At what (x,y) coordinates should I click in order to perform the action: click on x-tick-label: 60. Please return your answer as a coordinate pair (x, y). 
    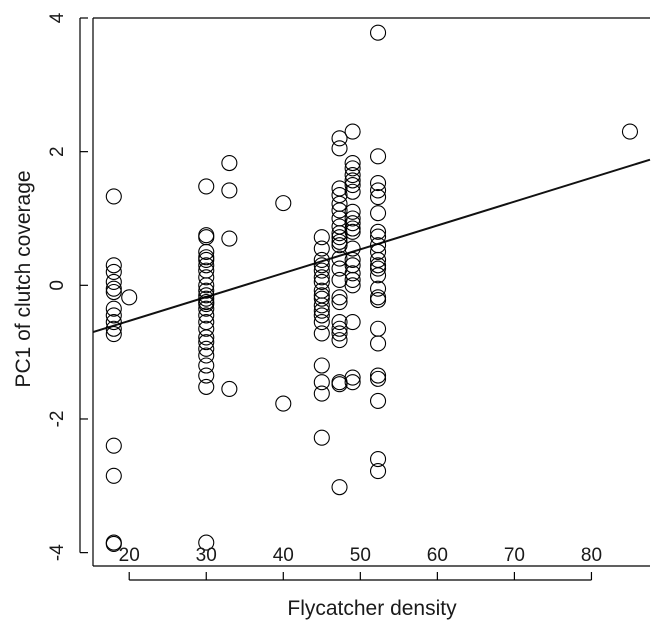
    Looking at the image, I should click on (437, 555).